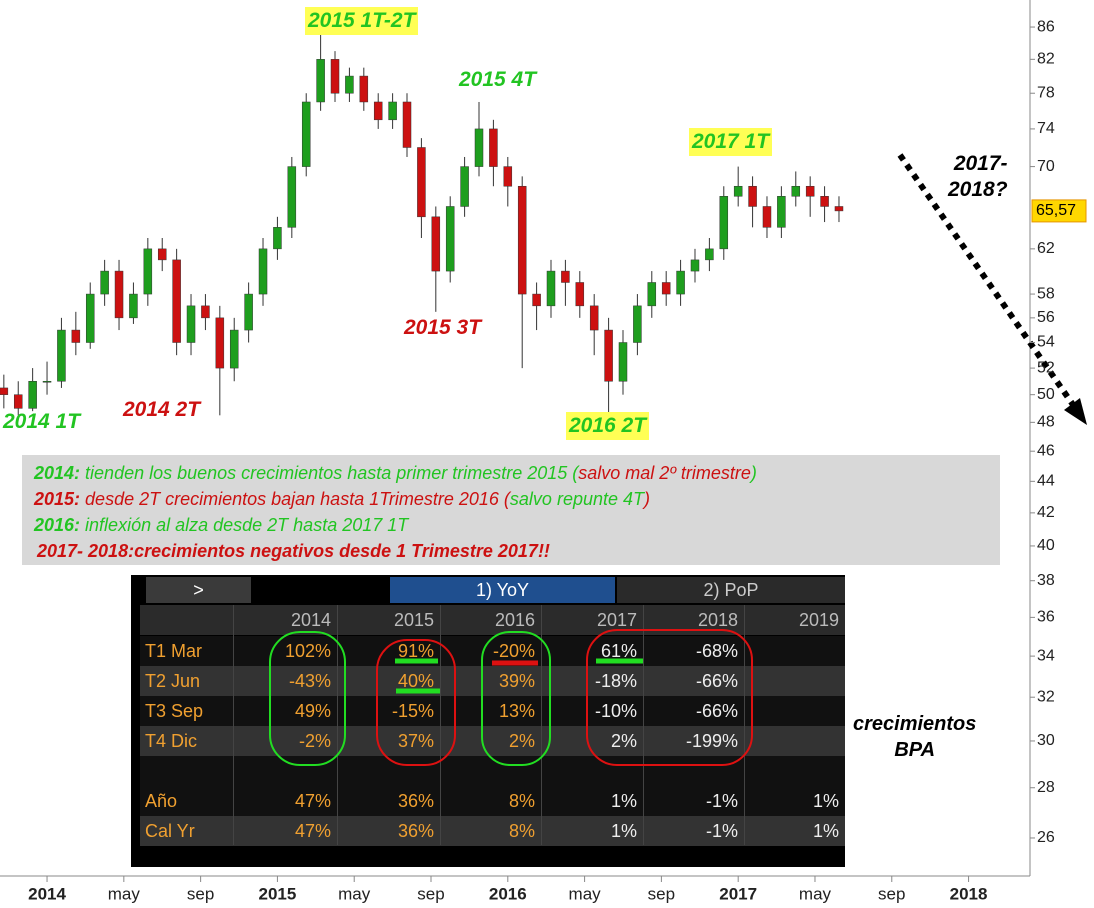 The height and width of the screenshot is (908, 1094). What do you see at coordinates (516, 681) in the screenshot?
I see `table-cell: 39%` at bounding box center [516, 681].